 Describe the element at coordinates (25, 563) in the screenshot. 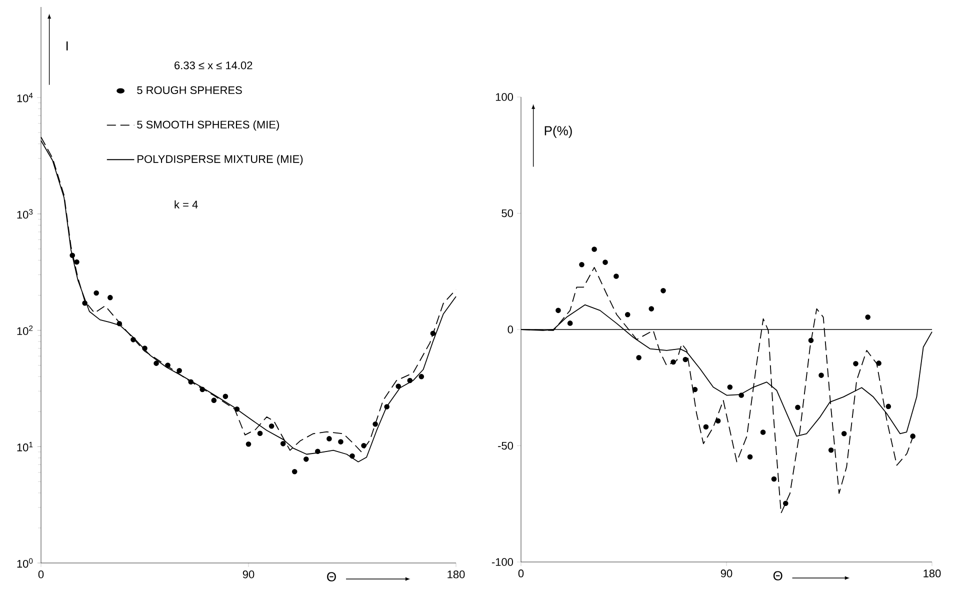

I see `y-tick-label: 10$^{0}$` at that location.